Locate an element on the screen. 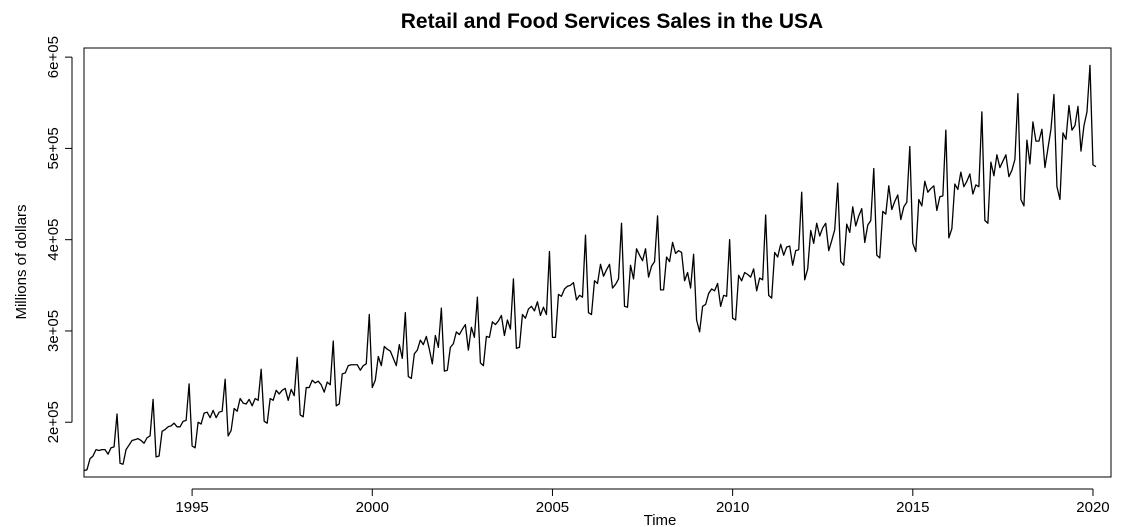 This screenshot has height=527, width=1122. x-tick-label: 1995 is located at coordinates (191, 507).